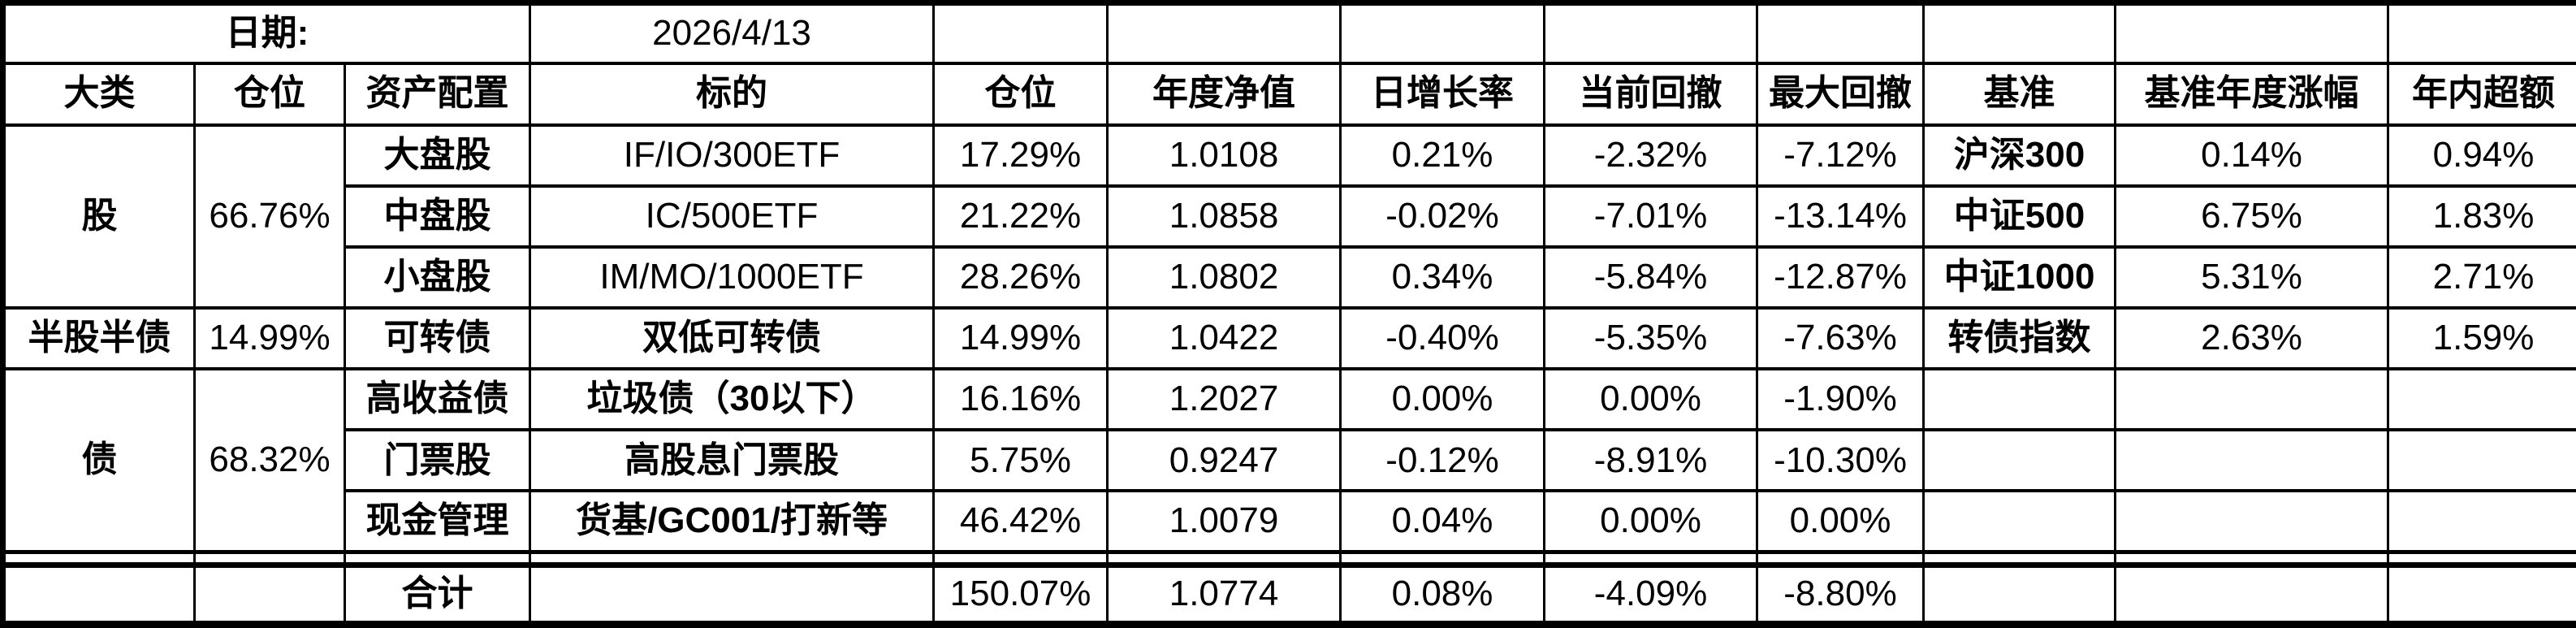 The width and height of the screenshot is (2576, 628). What do you see at coordinates (733, 277) in the screenshot?
I see `cell-target: IM/MO/1000ETF` at bounding box center [733, 277].